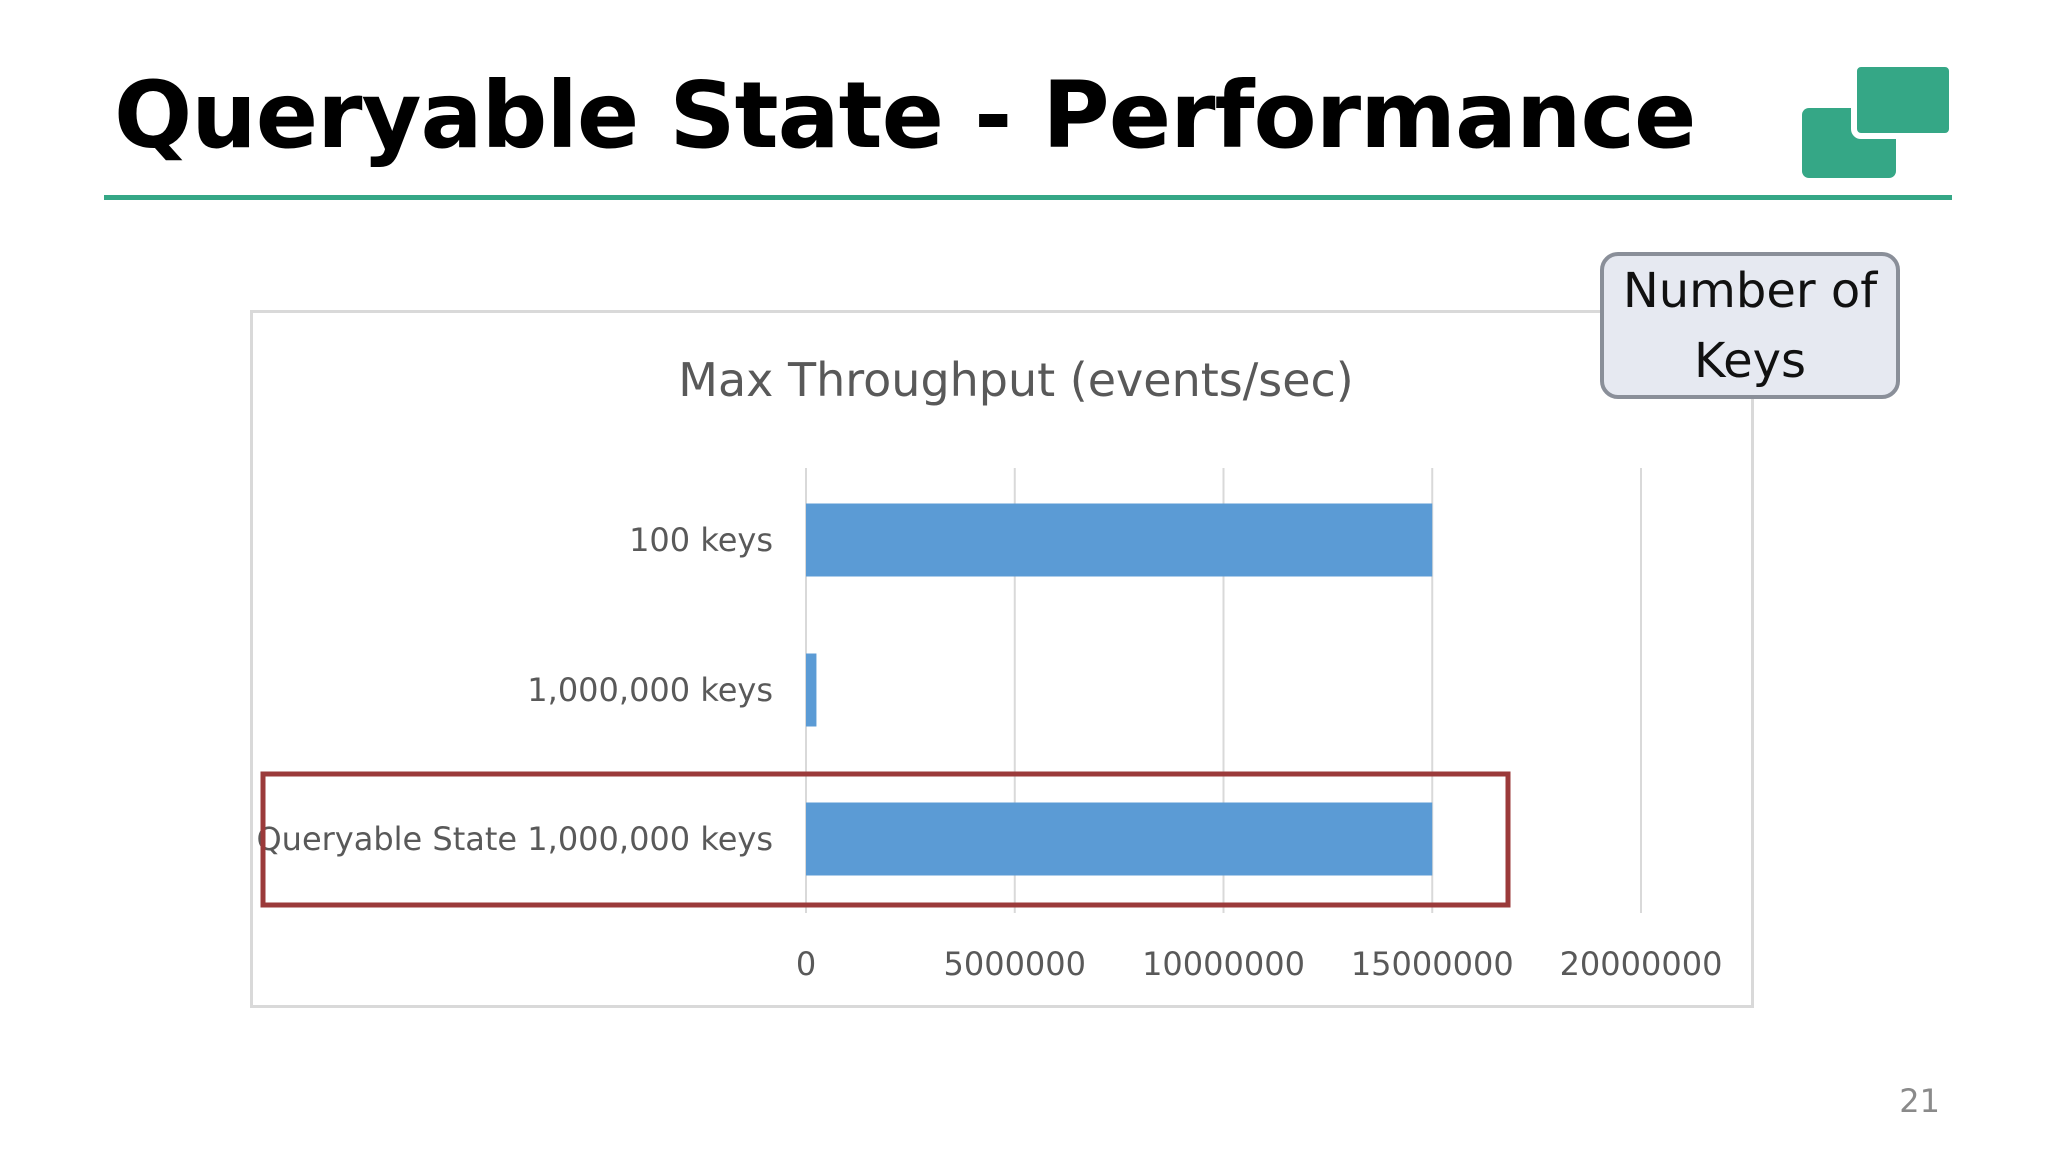 The height and width of the screenshot is (1152, 2048). I want to click on callout-text: Number of Keys, so click(1750, 325).